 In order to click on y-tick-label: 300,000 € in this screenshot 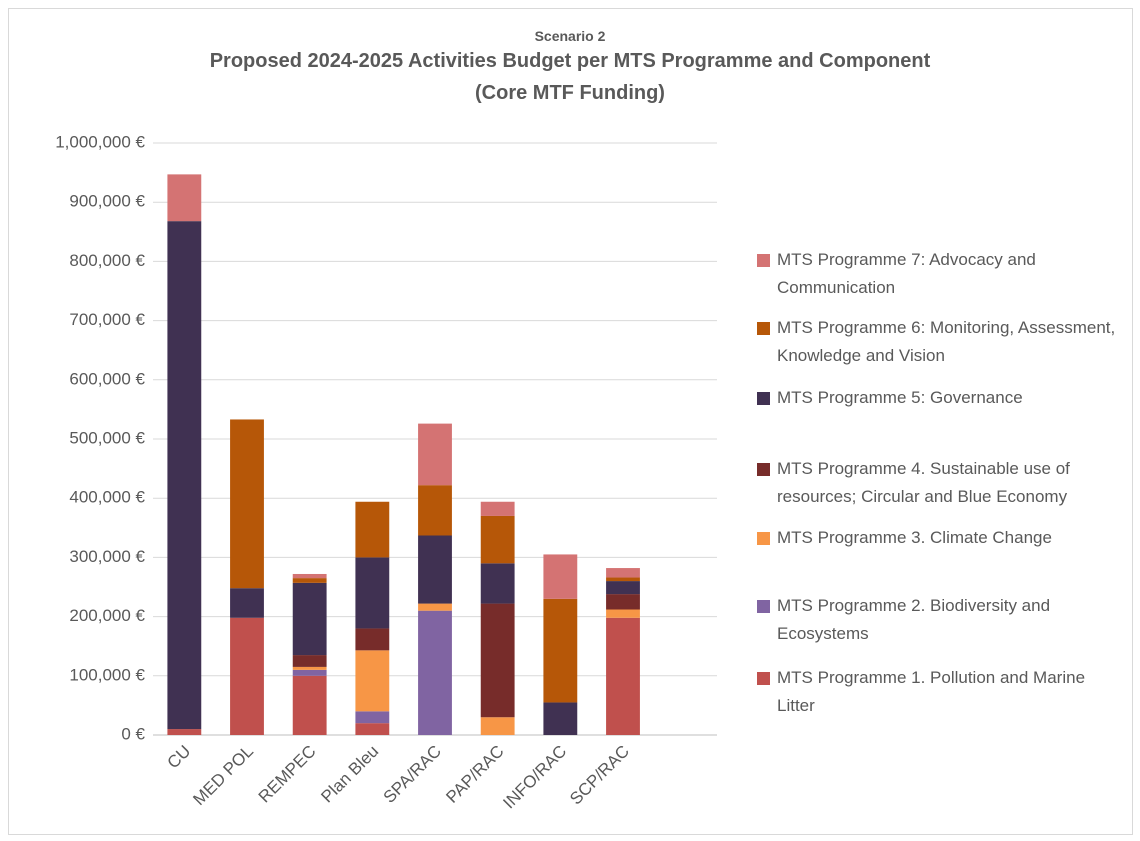, I will do `click(107, 556)`.